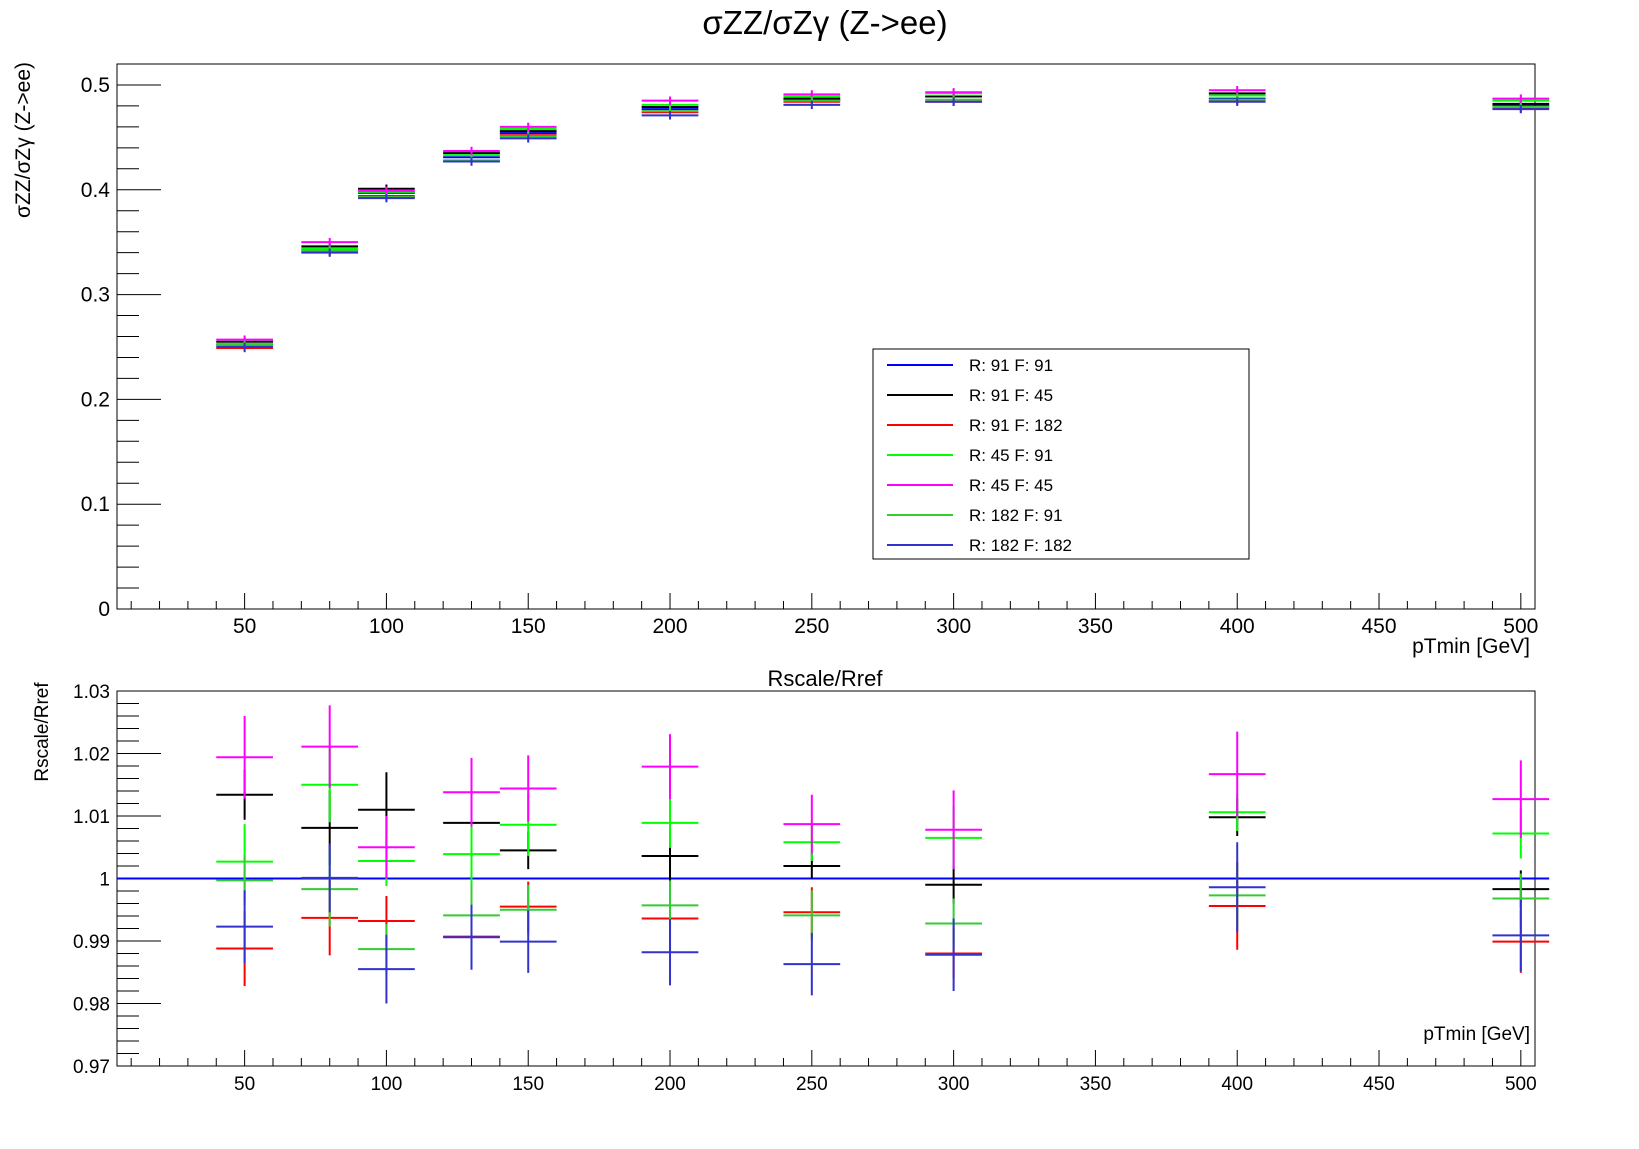 This screenshot has height=1149, width=1639. Describe the element at coordinates (1237, 1084) in the screenshot. I see `bottom-x-tick-label: 400` at that location.